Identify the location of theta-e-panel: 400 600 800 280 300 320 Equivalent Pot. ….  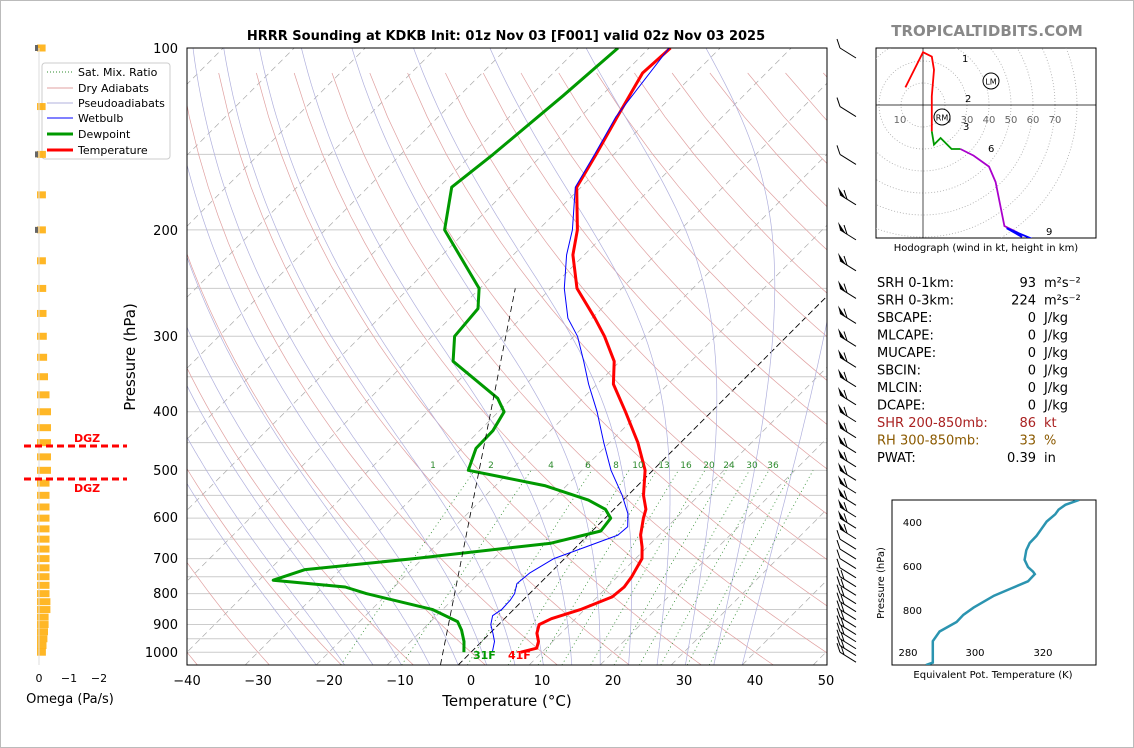
(986, 590).